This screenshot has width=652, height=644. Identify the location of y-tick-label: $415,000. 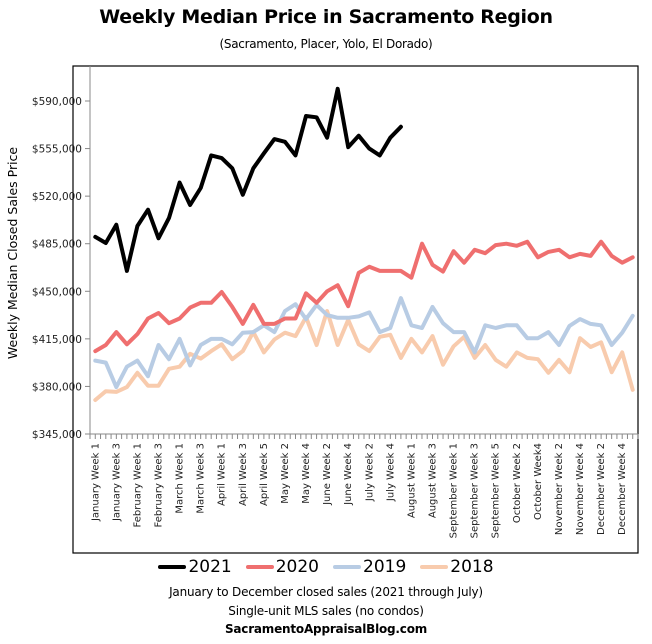
(57, 340).